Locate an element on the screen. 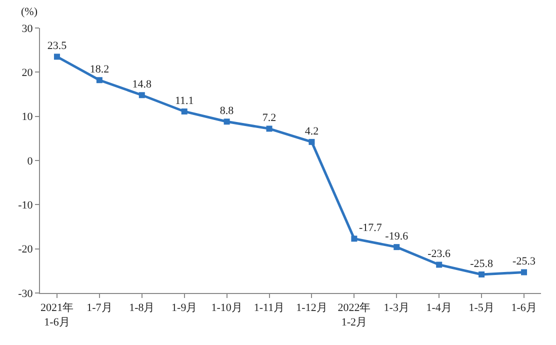 The image size is (556, 345). x-tick-label: 1-11月 is located at coordinates (269, 308).